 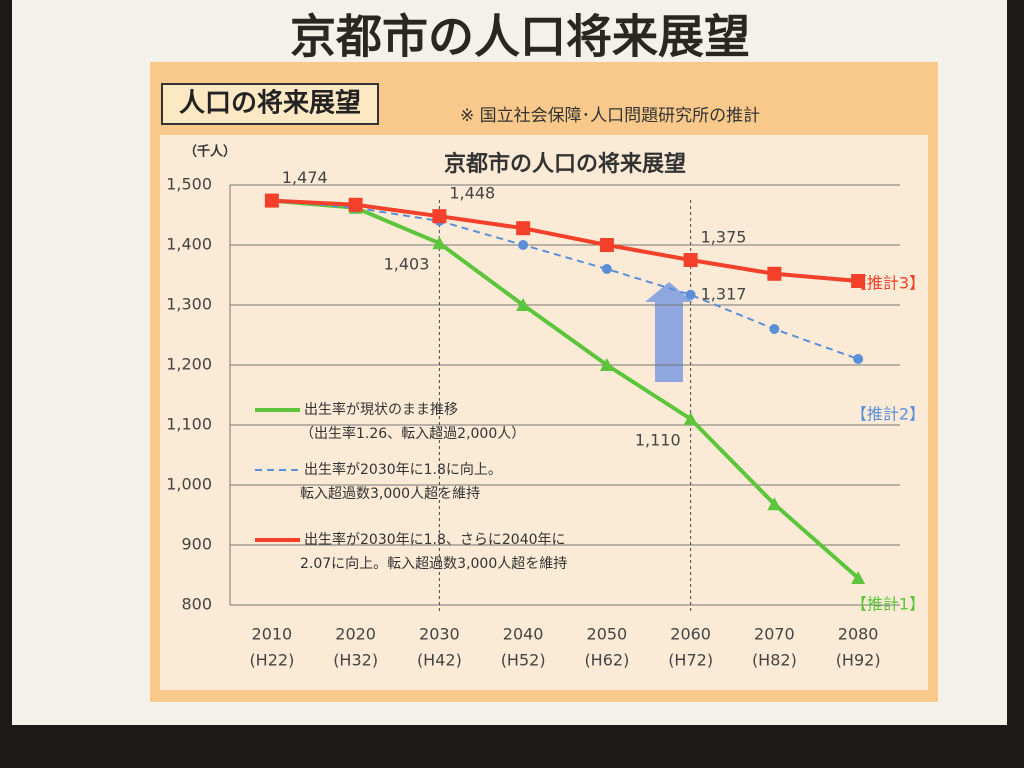 I want to click on legend-label: 出生率が2030年に1.8に向上。, so click(x=403, y=469).